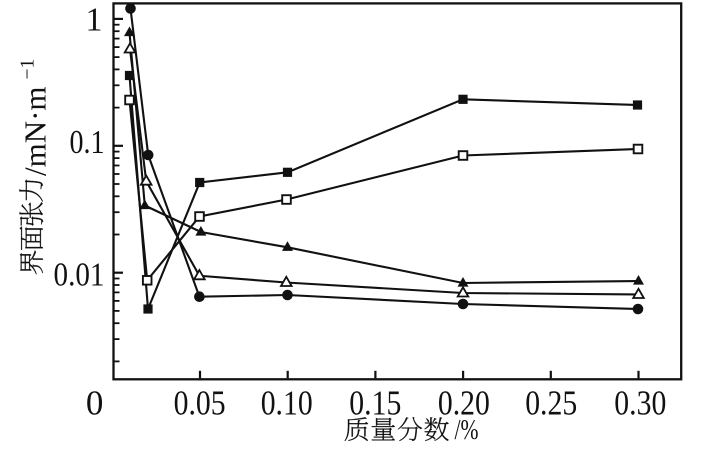  What do you see at coordinates (94, 19) in the screenshot?
I see `svg-text: 1` at bounding box center [94, 19].